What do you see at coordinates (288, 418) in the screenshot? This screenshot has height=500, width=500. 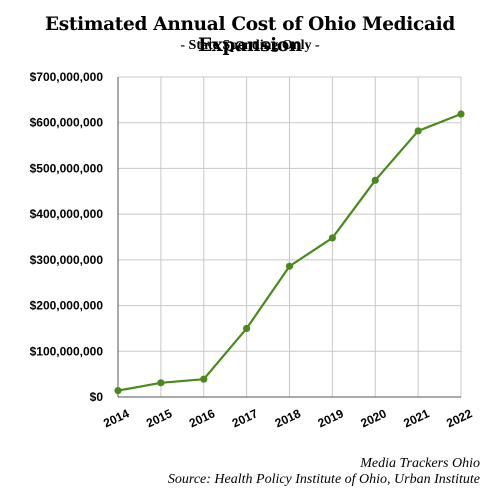 I see `x-tick-label: 2018` at bounding box center [288, 418].